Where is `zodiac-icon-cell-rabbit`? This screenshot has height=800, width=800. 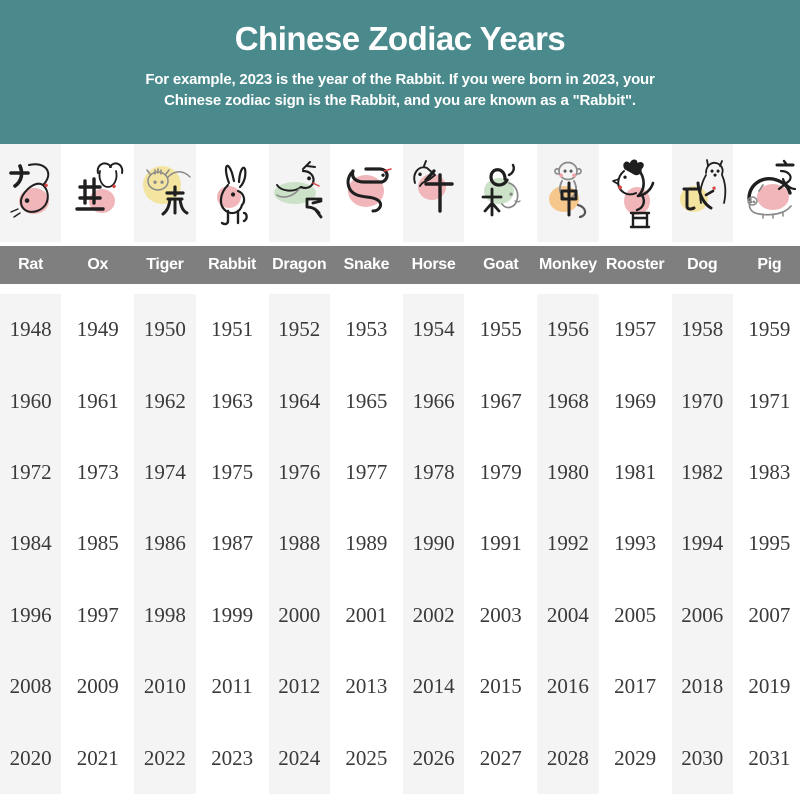
zodiac-icon-cell-rabbit is located at coordinates (232, 193).